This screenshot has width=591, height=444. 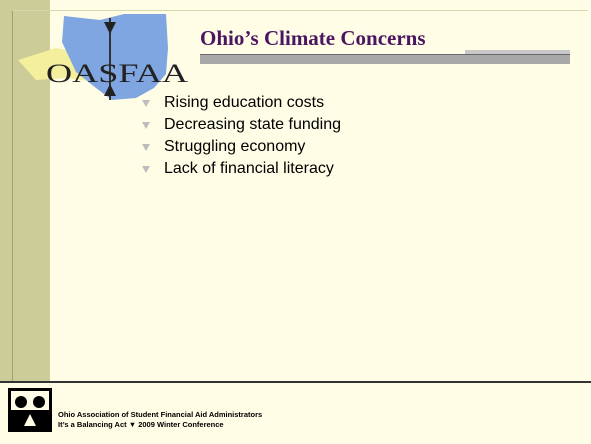 I want to click on icon-triangle, so click(x=30, y=420).